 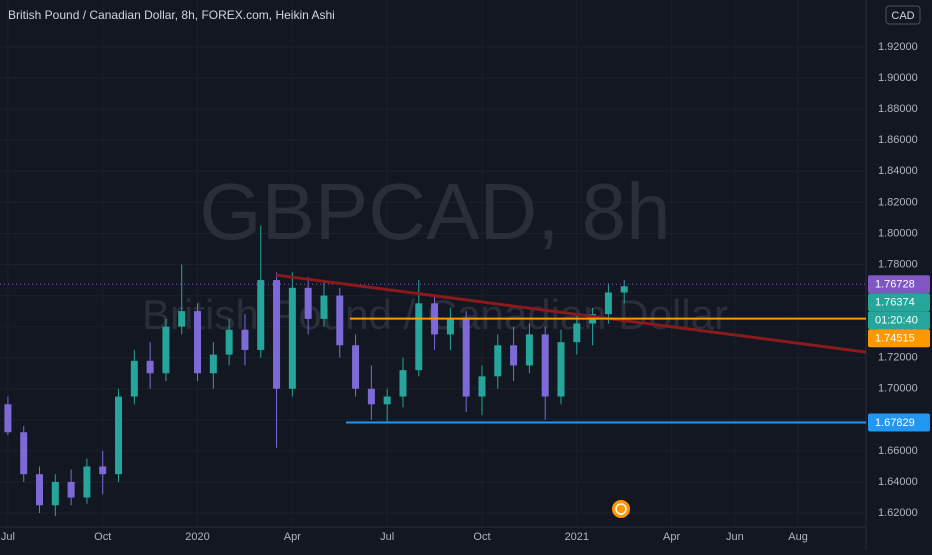 What do you see at coordinates (434, 211) in the screenshot?
I see `watermark-symbol: GBPCAD, 8h` at bounding box center [434, 211].